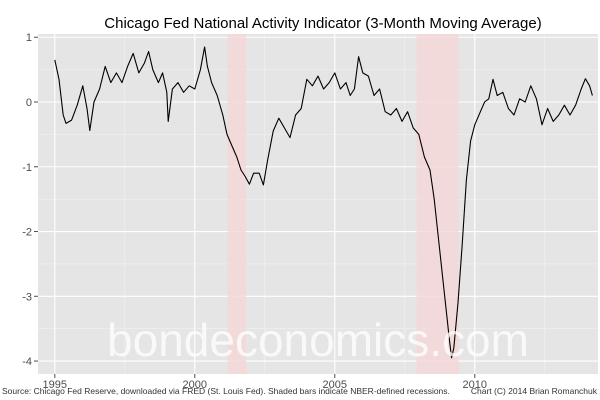  Describe the element at coordinates (318, 340) in the screenshot. I see `watermark: bondeconomics.com` at that location.